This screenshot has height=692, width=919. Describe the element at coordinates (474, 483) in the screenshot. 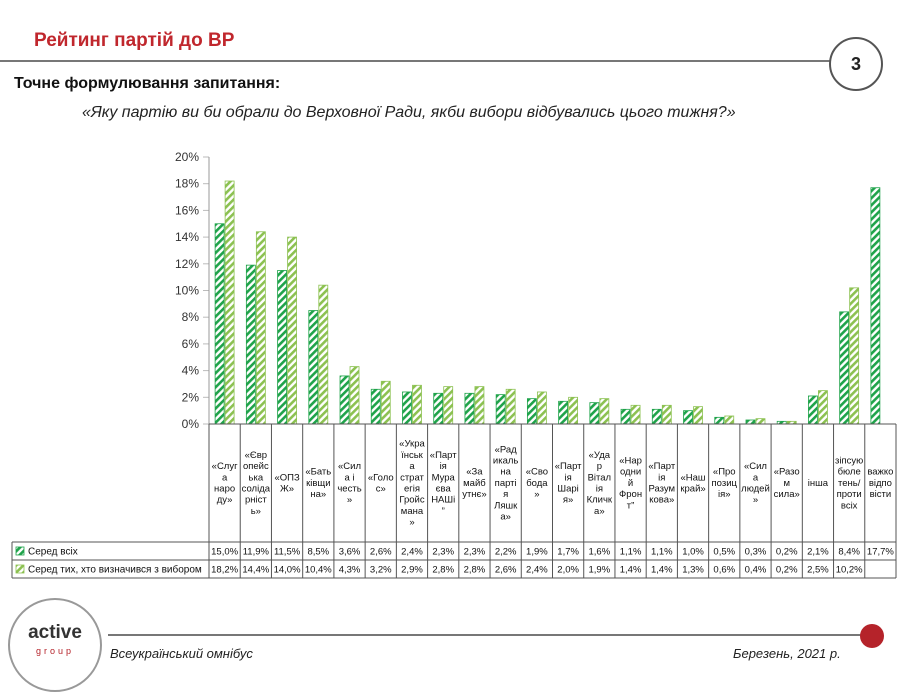

I see `category-label-line: майб` at that location.